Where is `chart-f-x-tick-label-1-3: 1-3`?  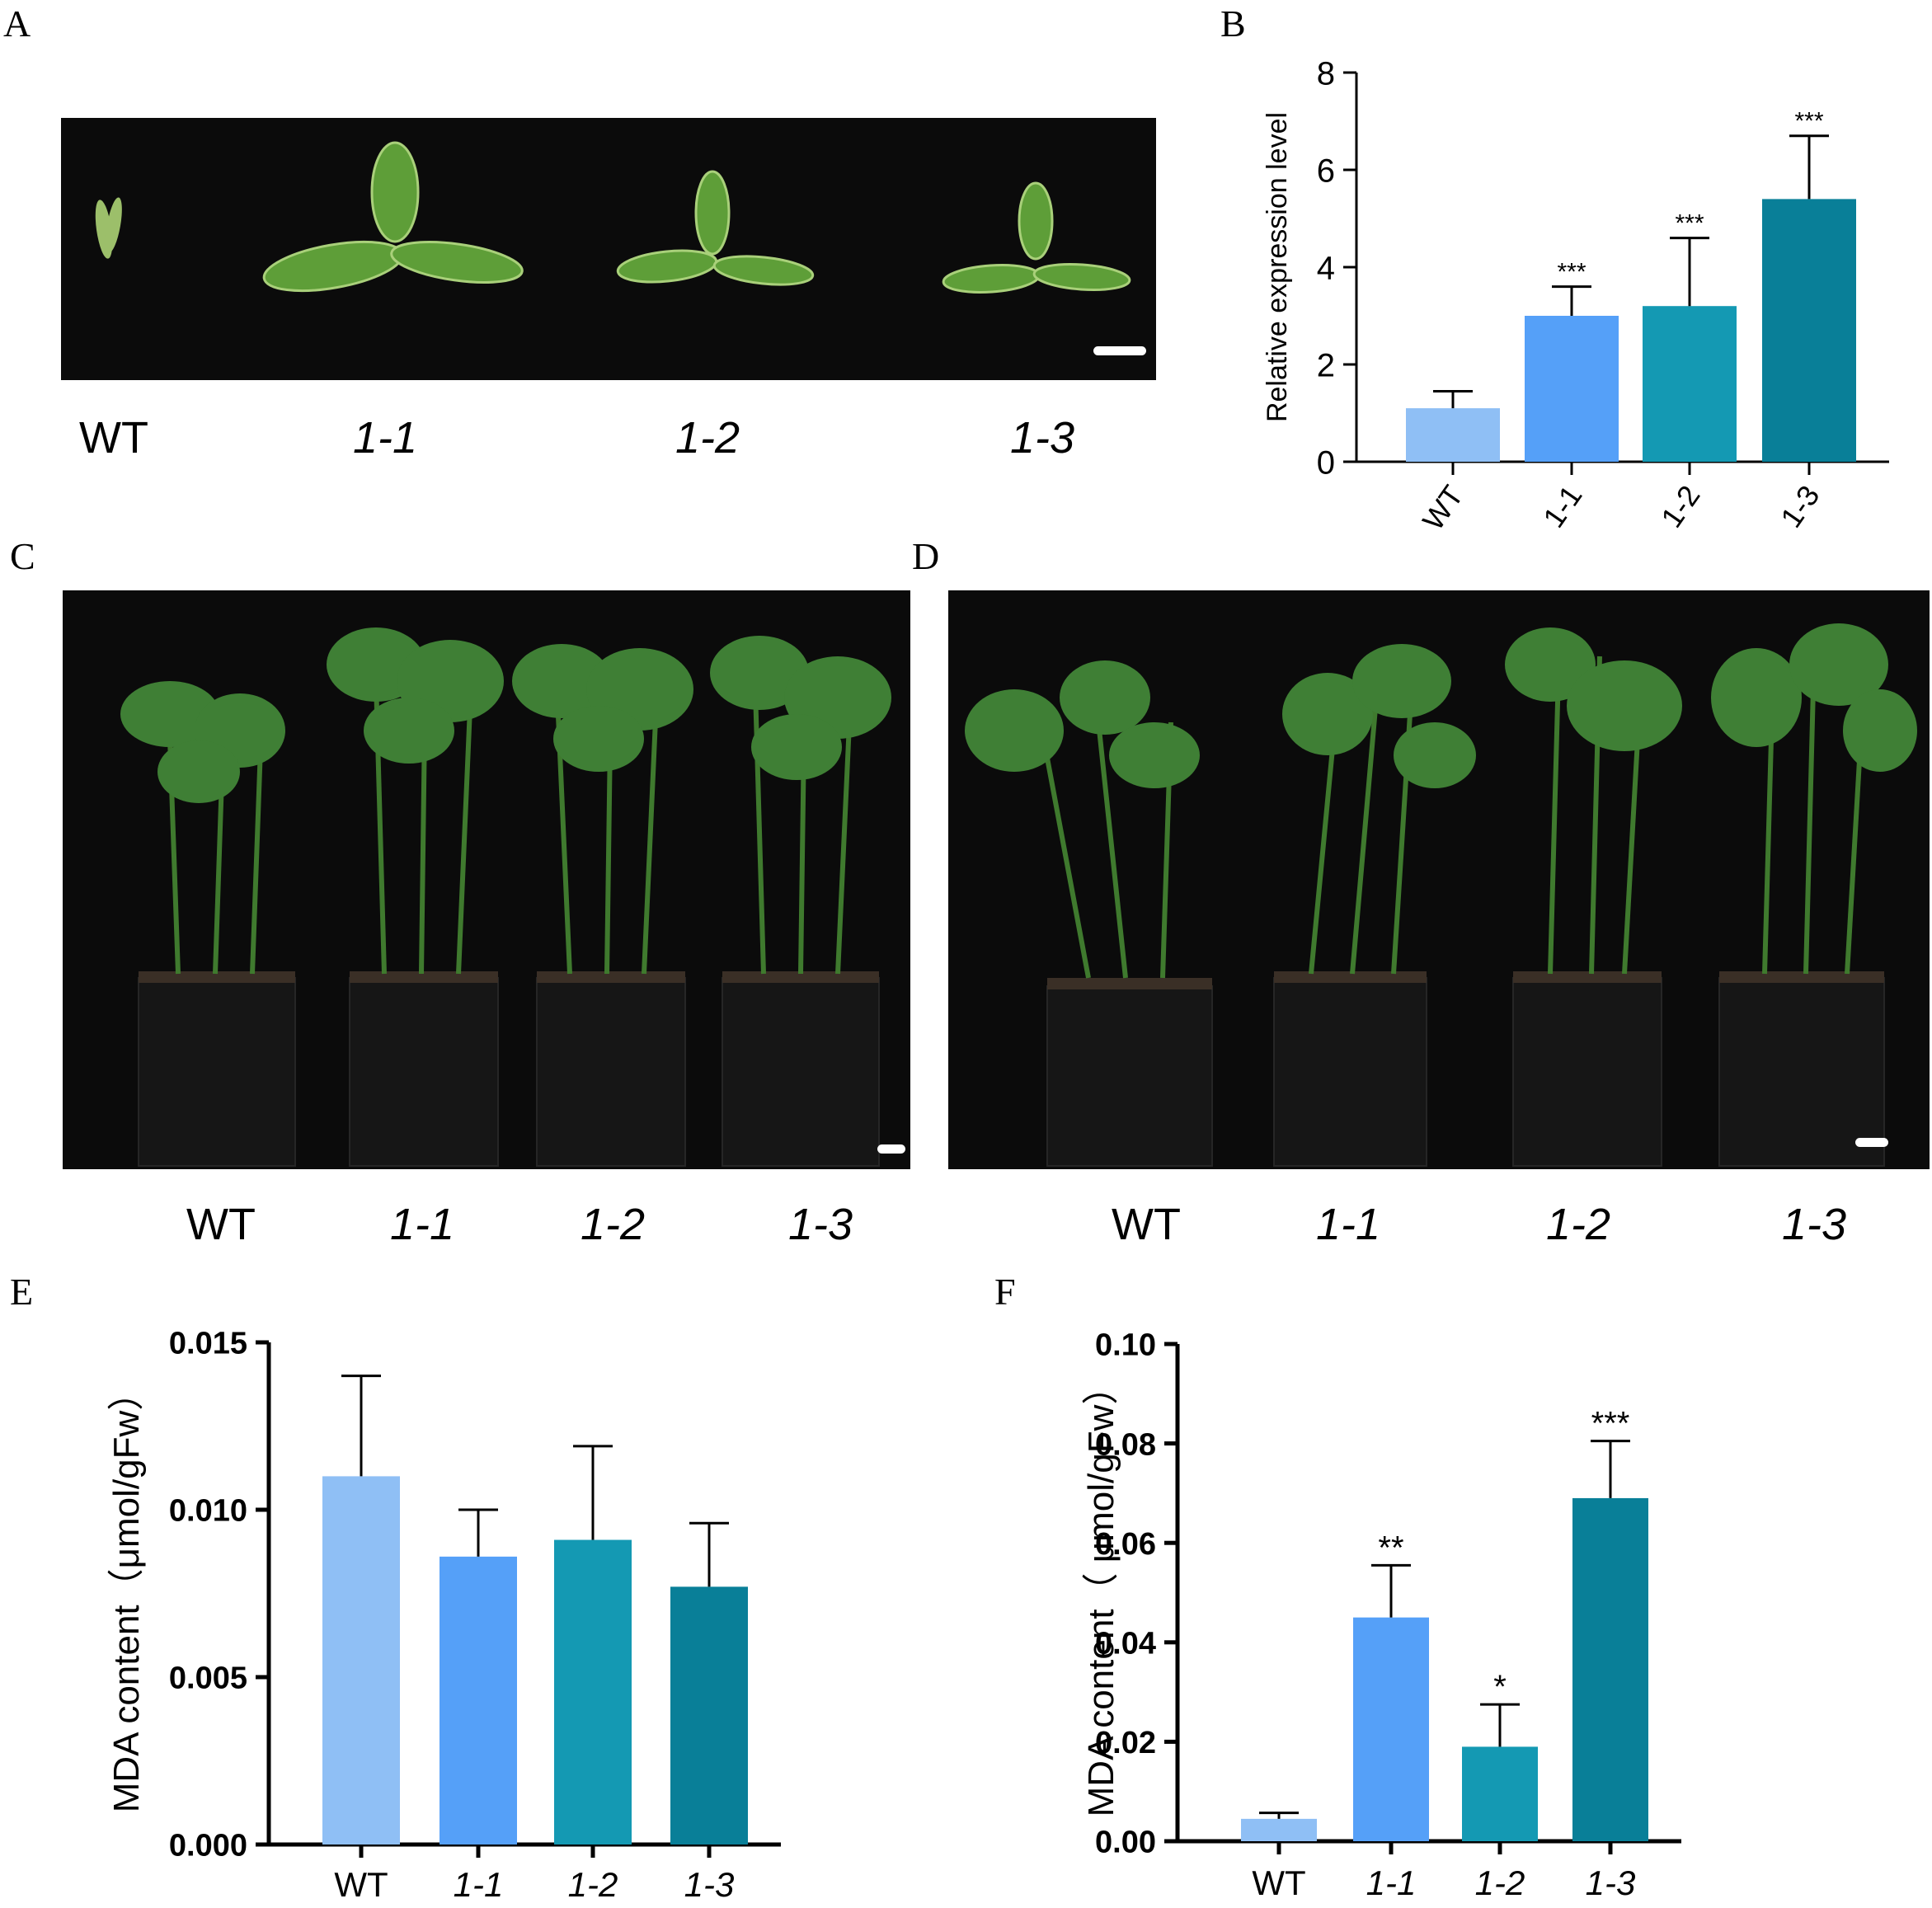 chart-f-x-tick-label-1-3: 1-3 is located at coordinates (1611, 1882).